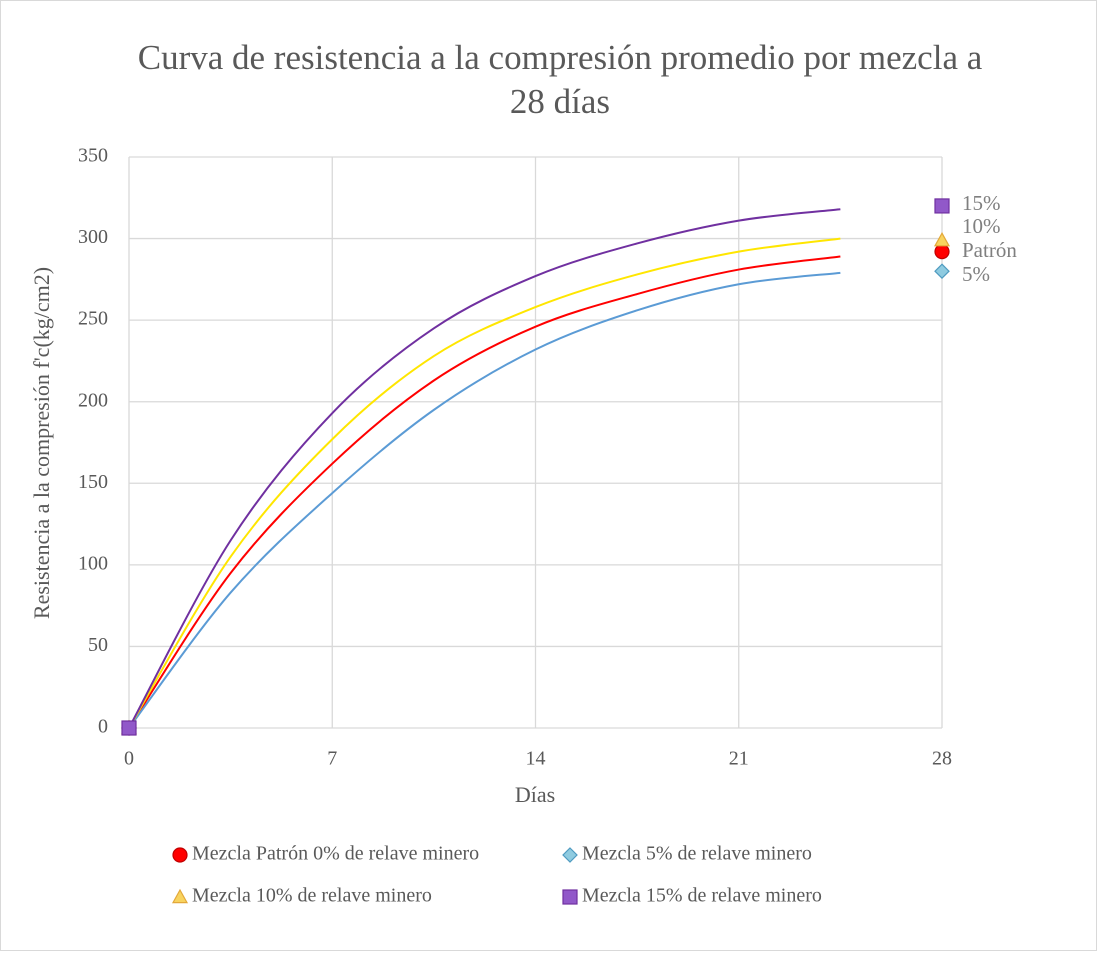  What do you see at coordinates (981, 226) in the screenshot?
I see `data-label: 10%` at bounding box center [981, 226].